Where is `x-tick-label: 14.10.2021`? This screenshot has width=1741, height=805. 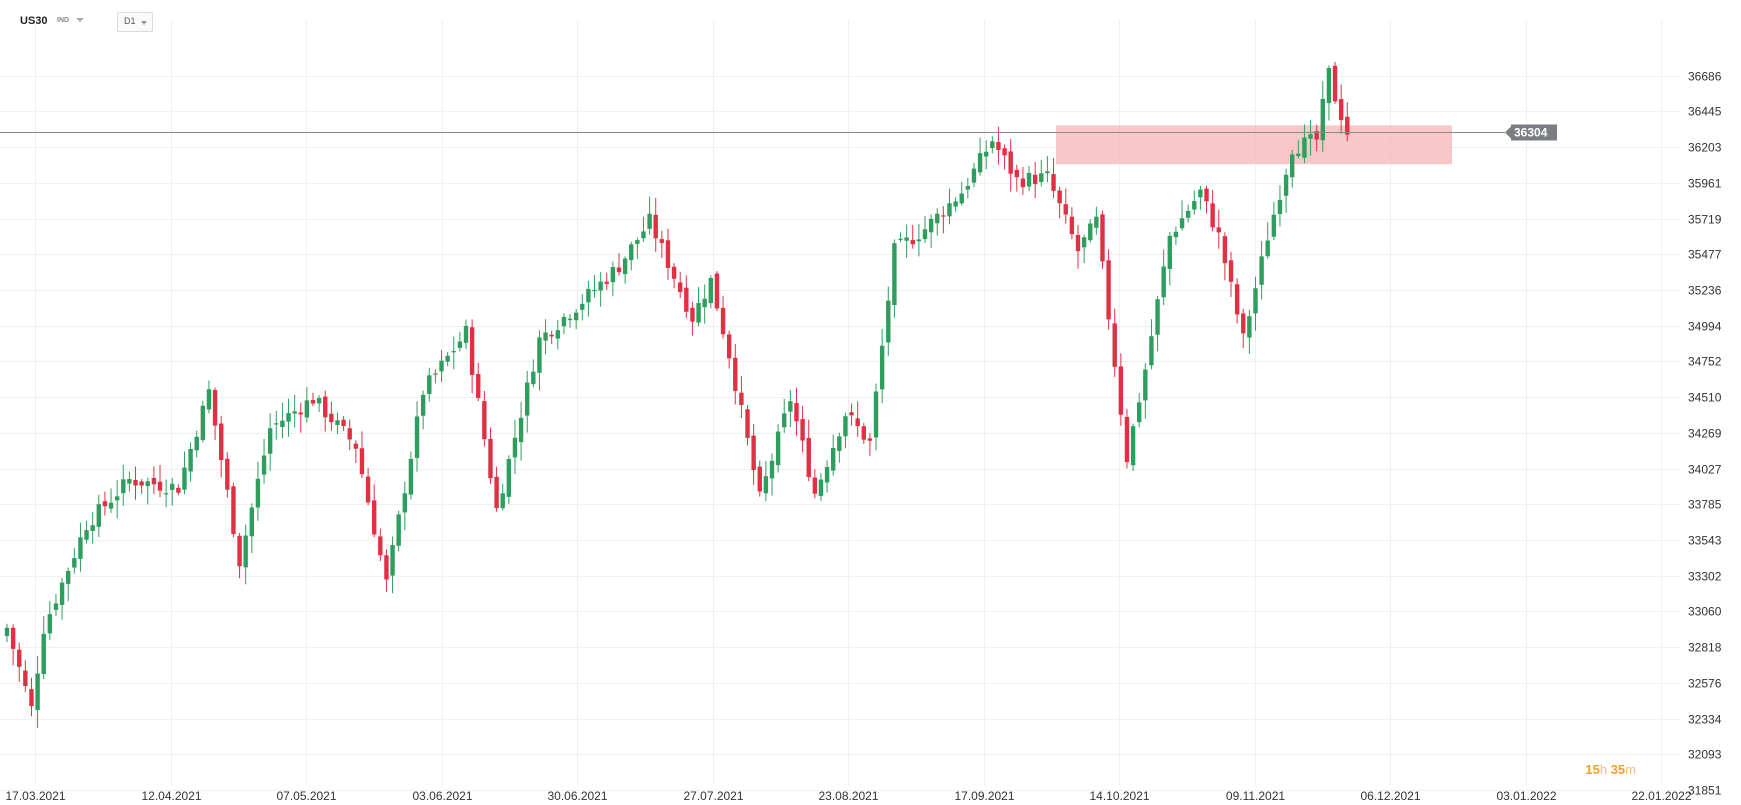
x-tick-label: 14.10.2021 is located at coordinates (1119, 796).